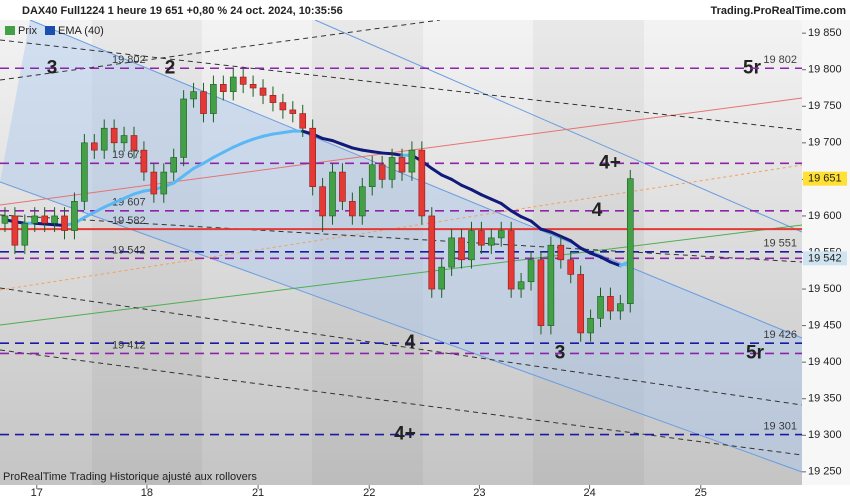 This screenshot has width=850, height=500. What do you see at coordinates (780, 426) in the screenshot?
I see `level-label: 19 301` at bounding box center [780, 426].